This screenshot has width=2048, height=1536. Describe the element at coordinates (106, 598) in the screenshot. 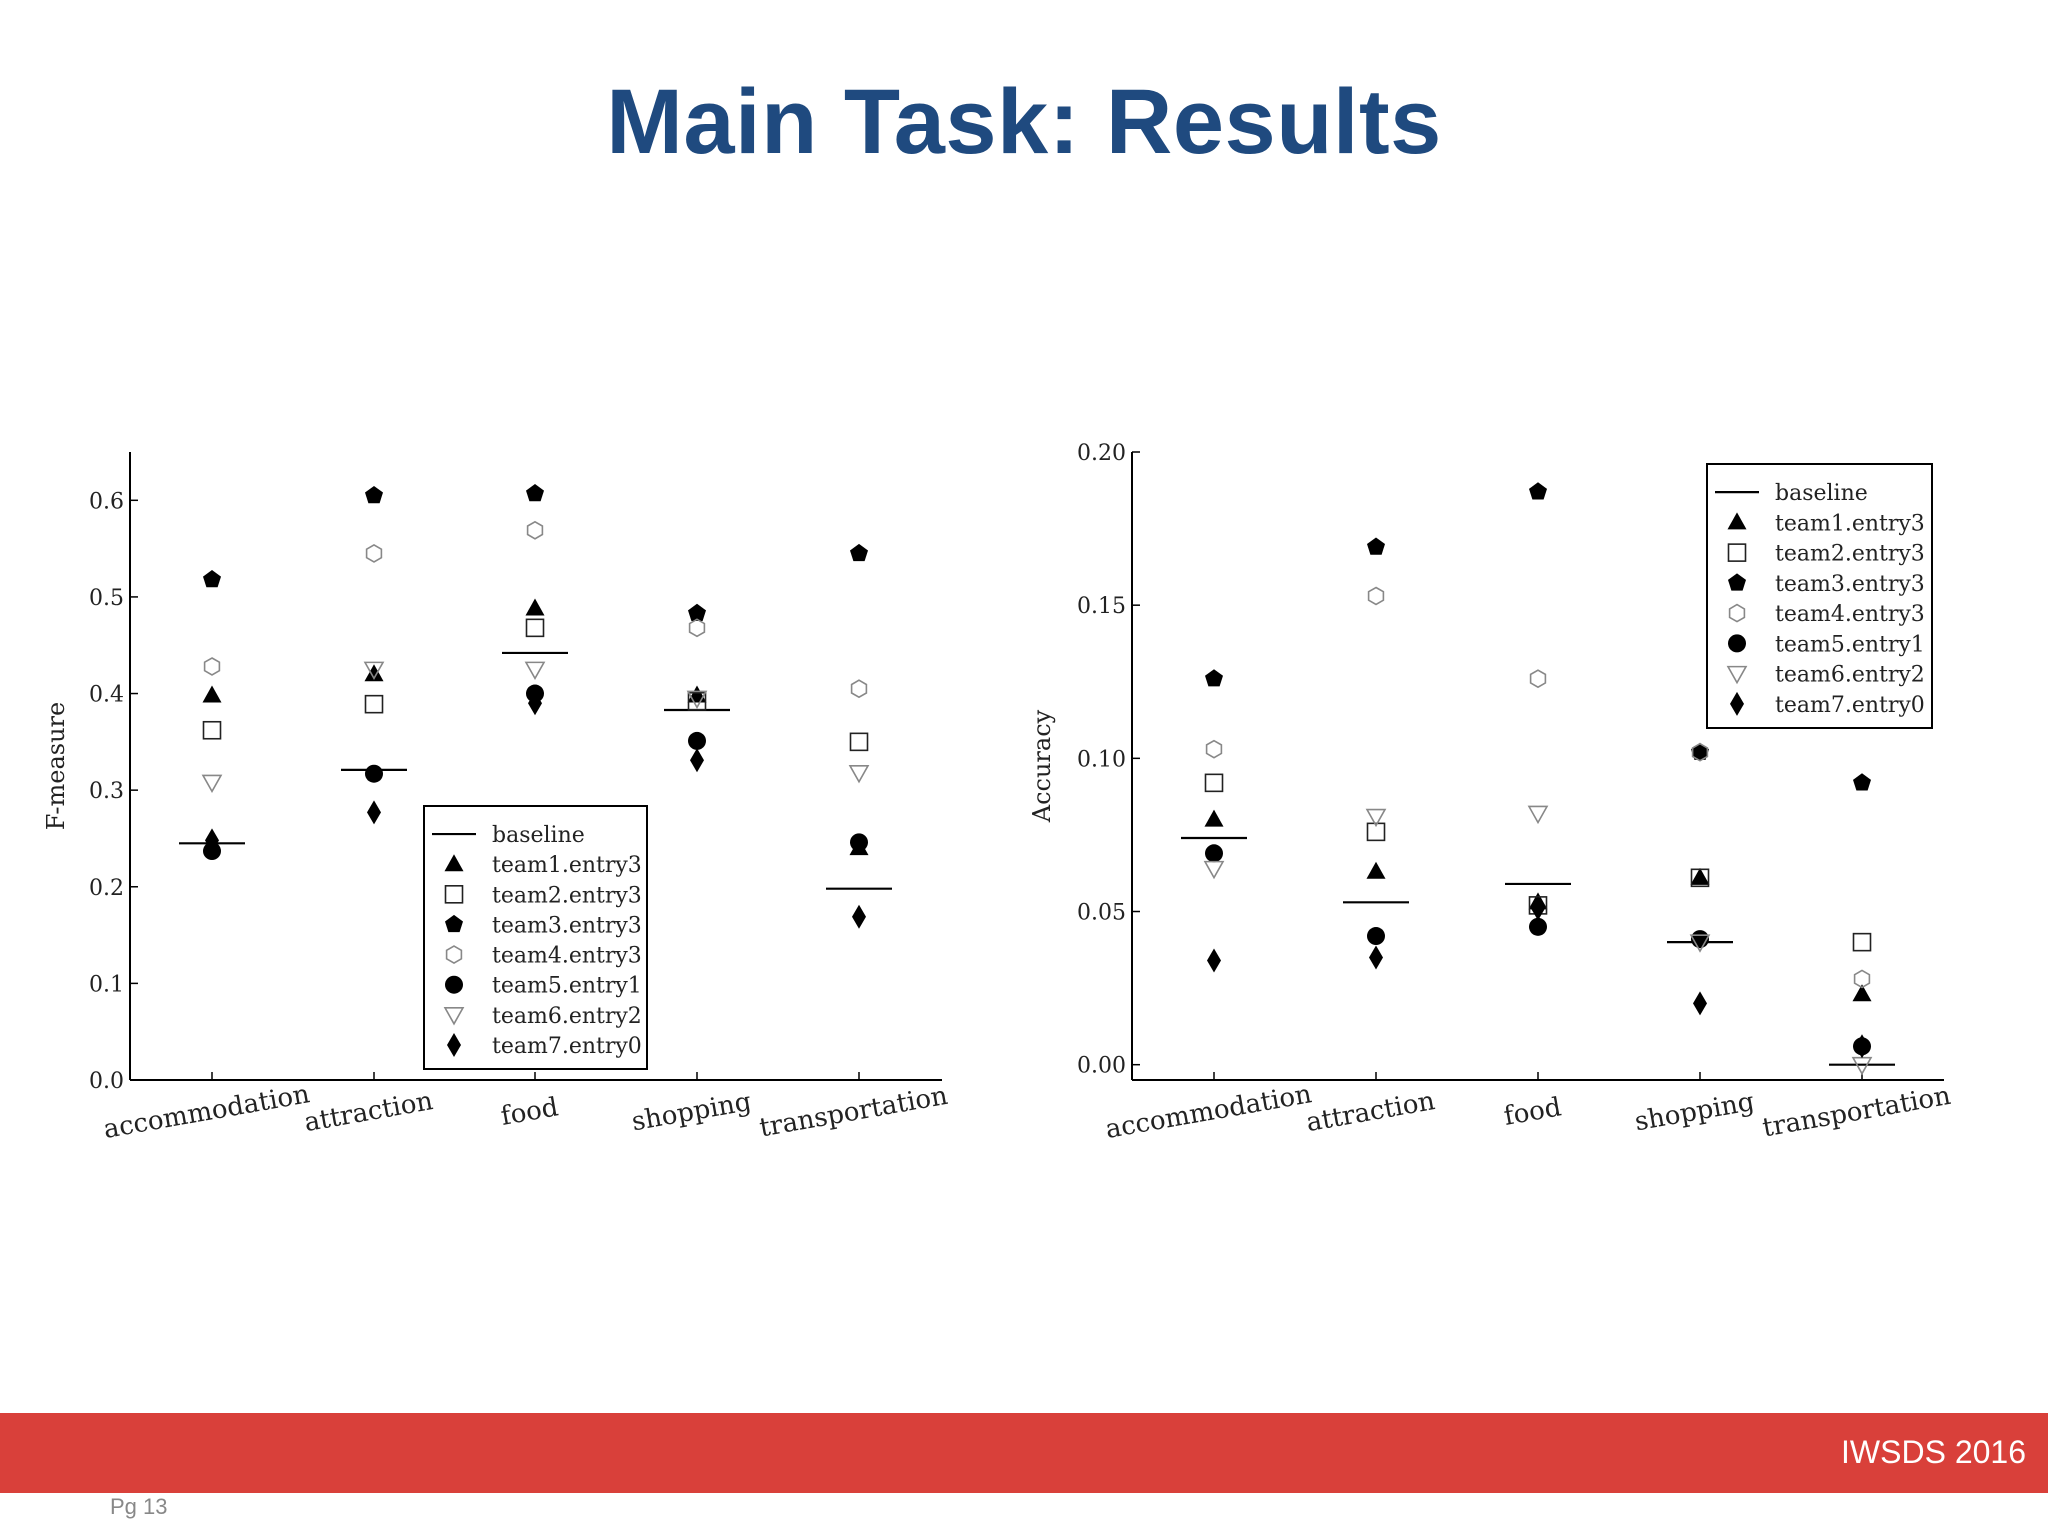

I see `y-tick-label: 0.5` at that location.